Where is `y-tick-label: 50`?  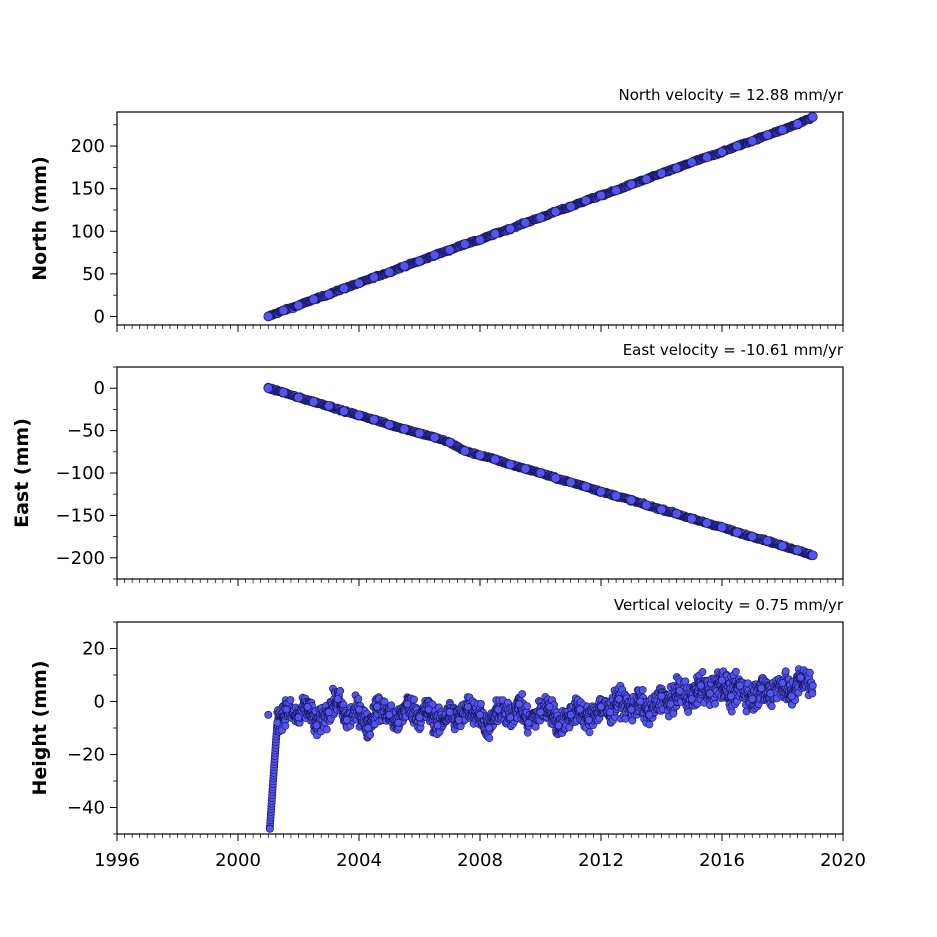 y-tick-label: 50 is located at coordinates (93, 274).